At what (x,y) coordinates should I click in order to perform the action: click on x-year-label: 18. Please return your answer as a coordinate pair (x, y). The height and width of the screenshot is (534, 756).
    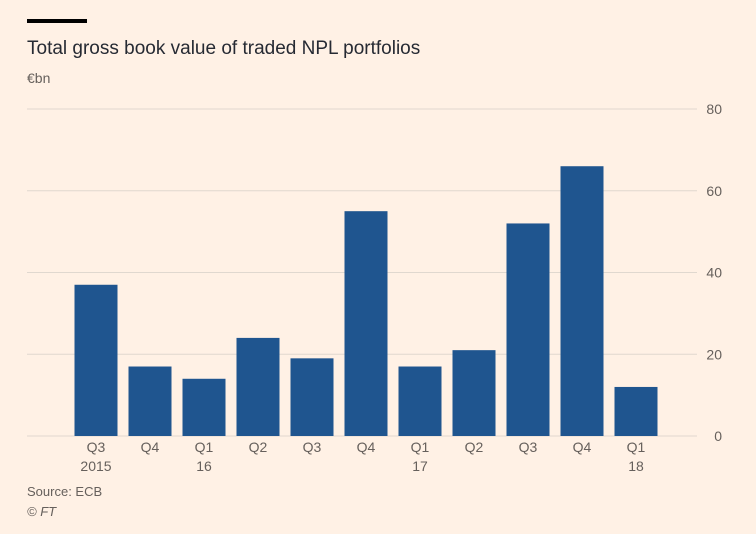
    Looking at the image, I should click on (636, 466).